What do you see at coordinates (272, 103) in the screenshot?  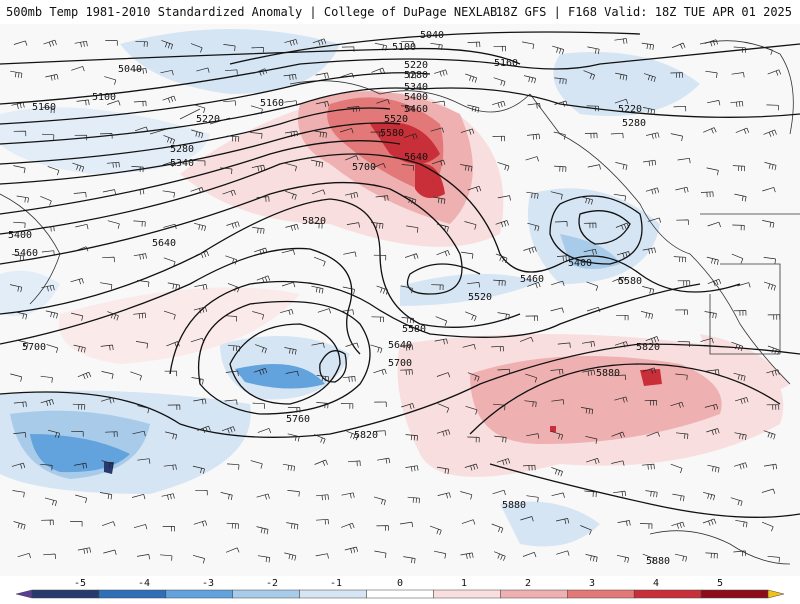 I see `contour-label: 5160` at bounding box center [272, 103].